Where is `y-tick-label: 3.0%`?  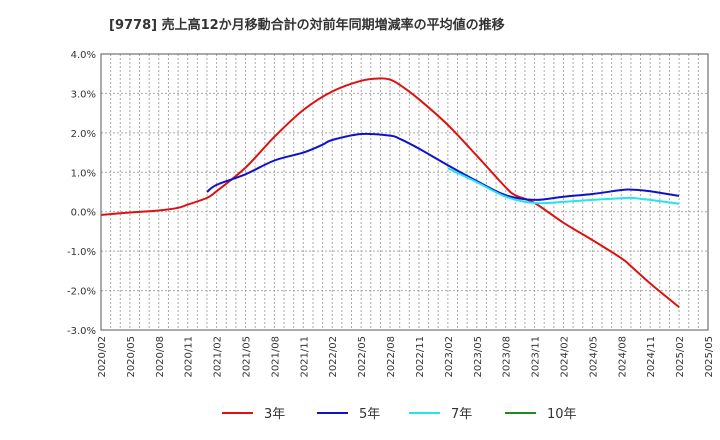
y-tick-label: 3.0% is located at coordinates (83, 94).